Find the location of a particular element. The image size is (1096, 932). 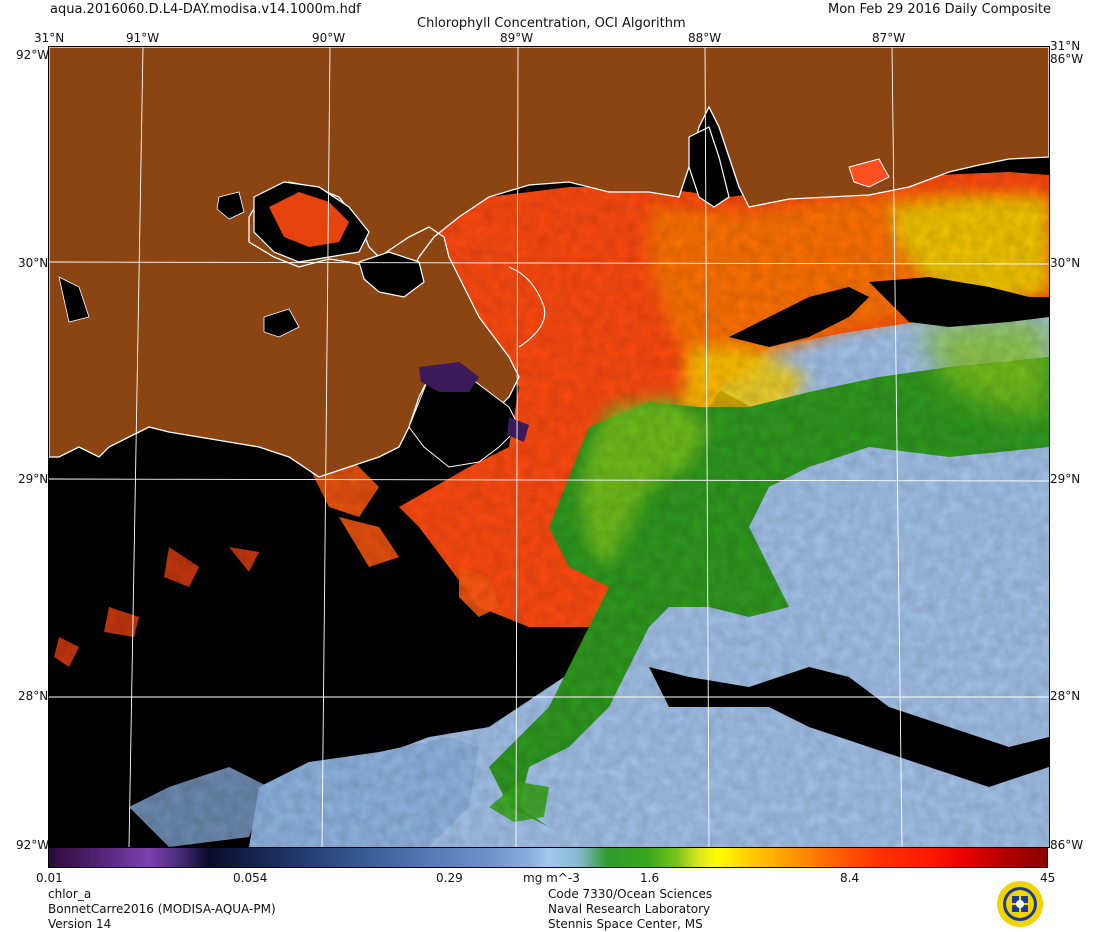

lat-label-top-right: 31°N is located at coordinates (1065, 46).